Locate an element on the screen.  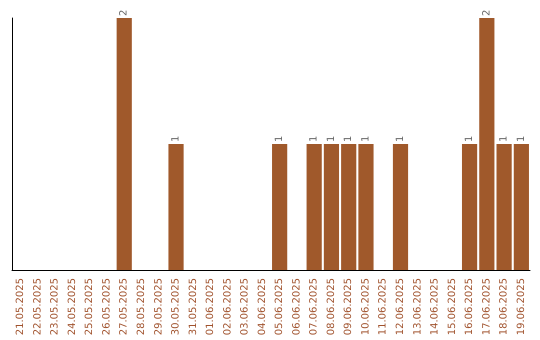
x-tick-label: 10.06.2025 is located at coordinates (366, 307).